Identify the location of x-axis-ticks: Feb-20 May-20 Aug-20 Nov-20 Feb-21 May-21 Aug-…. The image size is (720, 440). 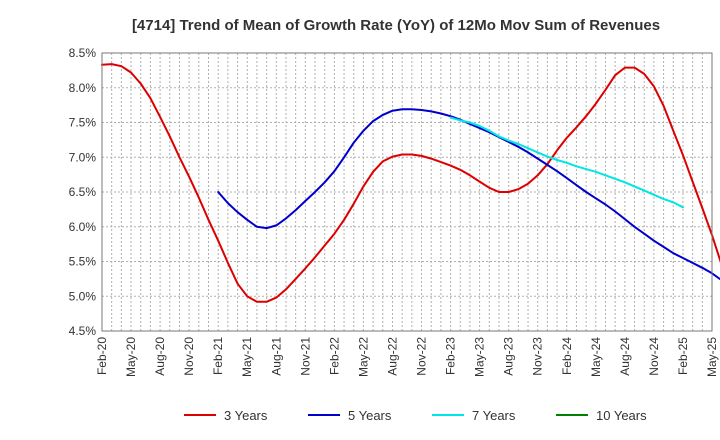
(407, 357).